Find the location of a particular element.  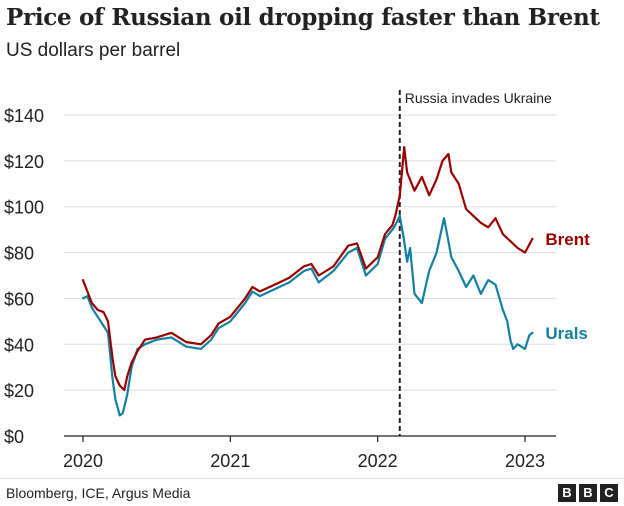

x-tick-label: 2021 is located at coordinates (230, 461).